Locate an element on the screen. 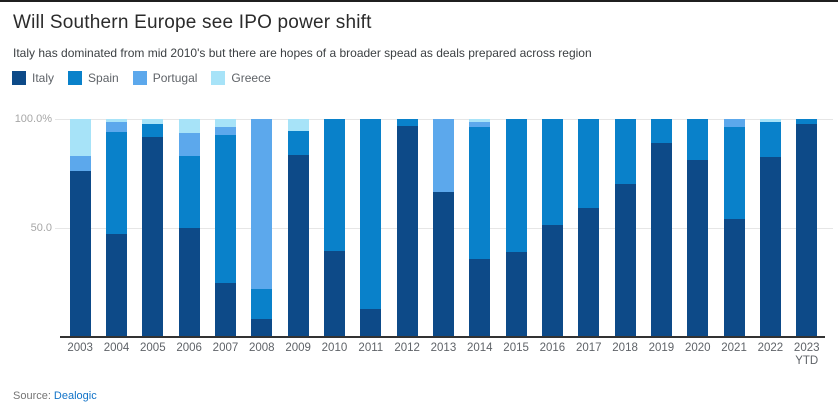 The image size is (838, 410). x-axis-tick-label: 2016 is located at coordinates (552, 348).